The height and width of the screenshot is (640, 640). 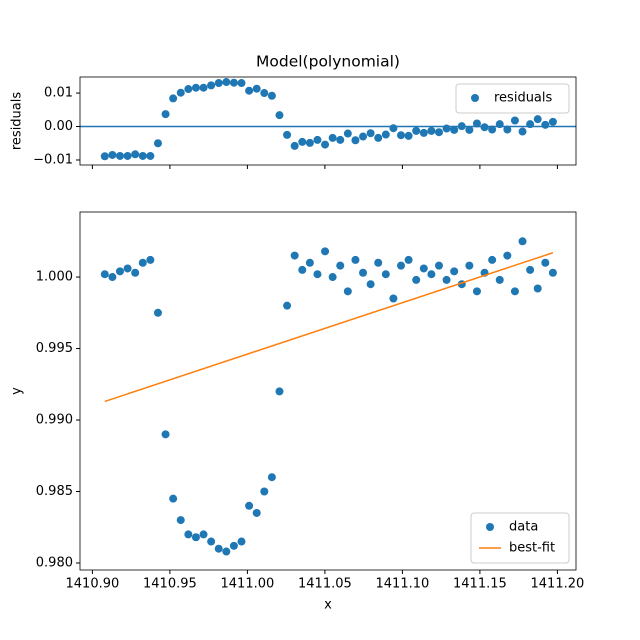 I want to click on legend-marker, so click(x=490, y=527).